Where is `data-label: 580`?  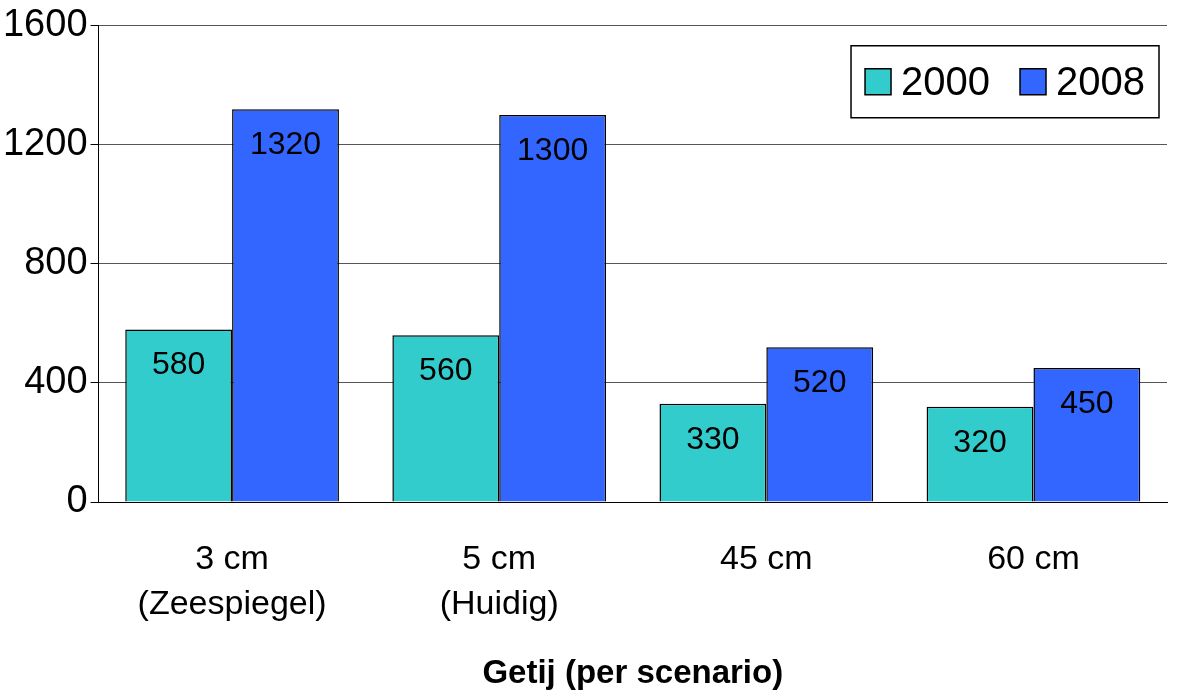
data-label: 580 is located at coordinates (178, 363).